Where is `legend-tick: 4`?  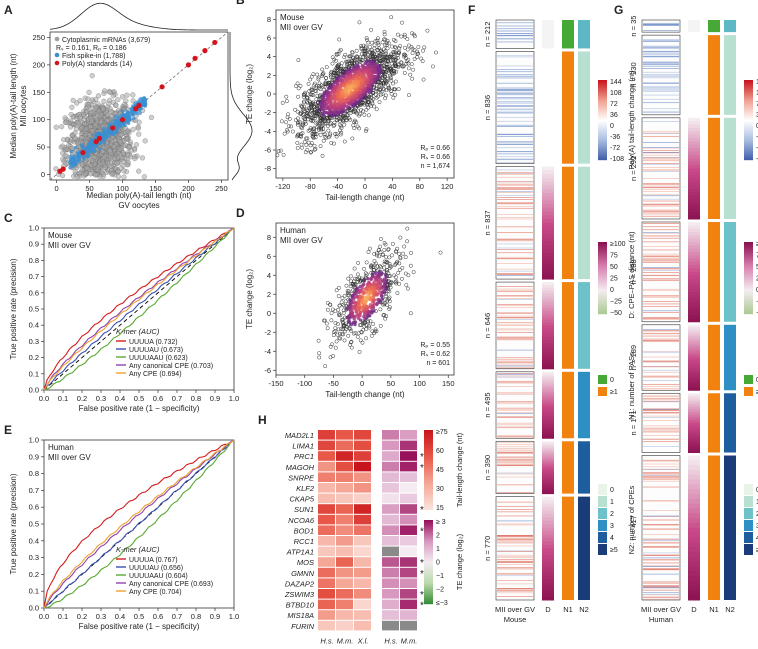 legend-tick: 4 is located at coordinates (612, 538).